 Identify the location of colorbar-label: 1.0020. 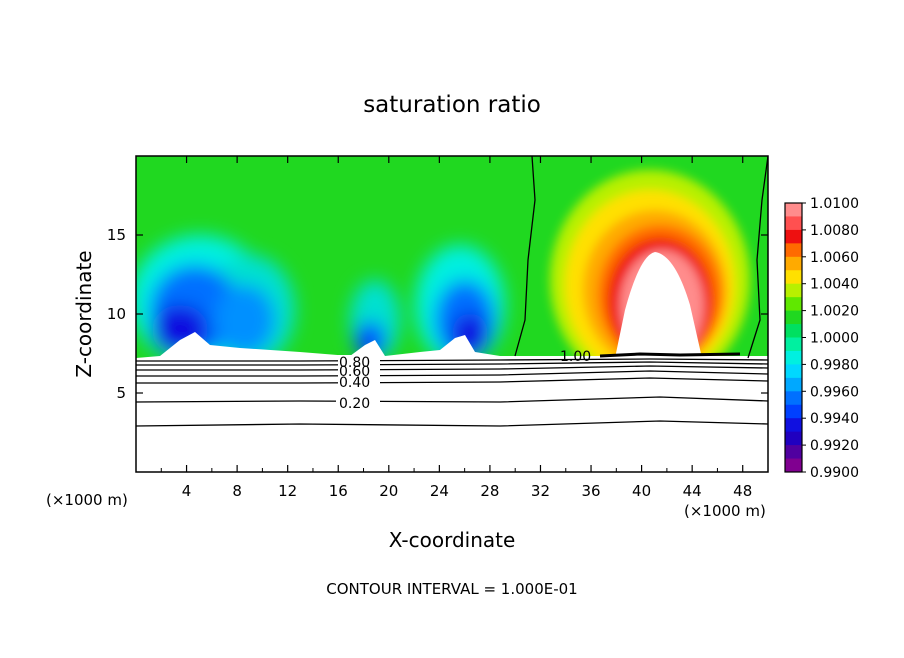
(834, 312).